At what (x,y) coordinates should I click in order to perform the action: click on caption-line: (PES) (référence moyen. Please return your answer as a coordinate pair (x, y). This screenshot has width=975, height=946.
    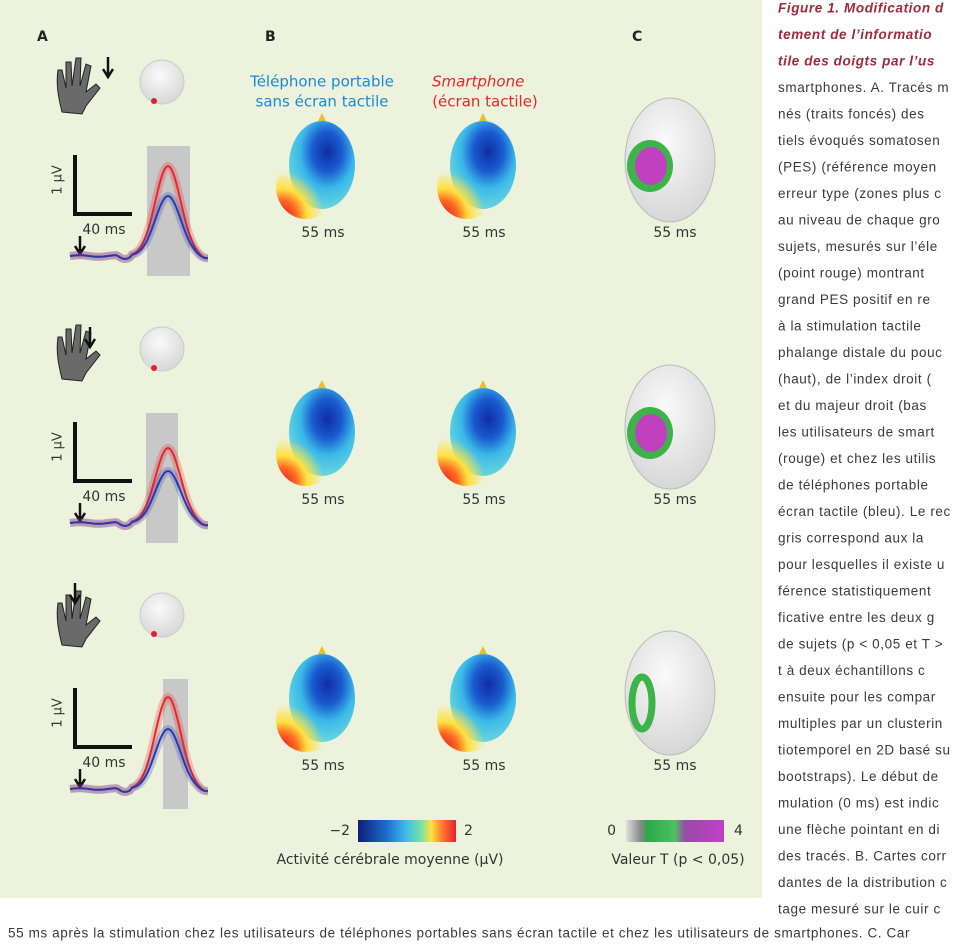
    Looking at the image, I should click on (857, 167).